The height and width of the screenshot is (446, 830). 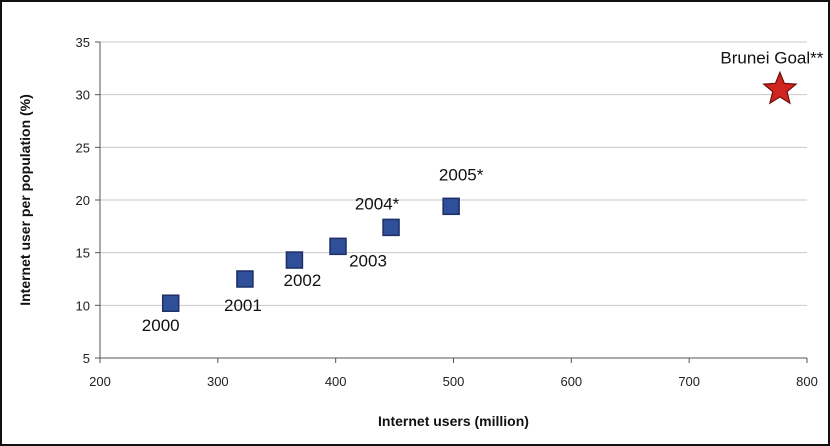 What do you see at coordinates (571, 381) in the screenshot?
I see `x-tick-label: 600` at bounding box center [571, 381].